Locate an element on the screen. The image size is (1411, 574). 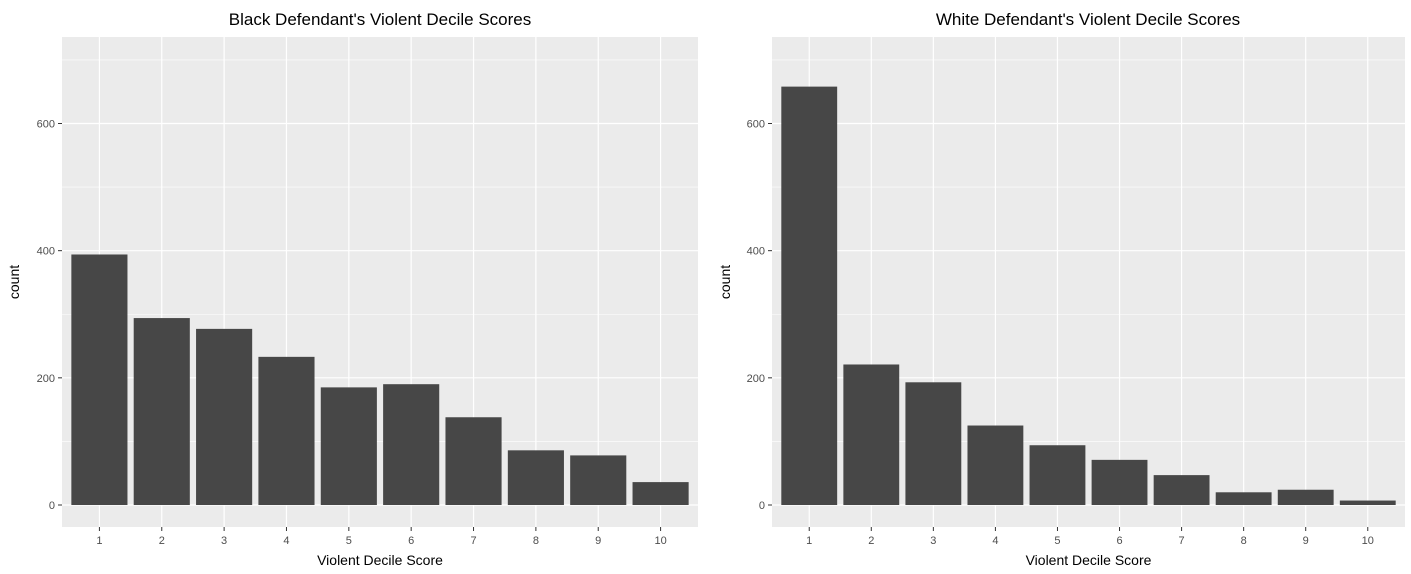
chart1-y-axis-label: count is located at coordinates (14, 282).